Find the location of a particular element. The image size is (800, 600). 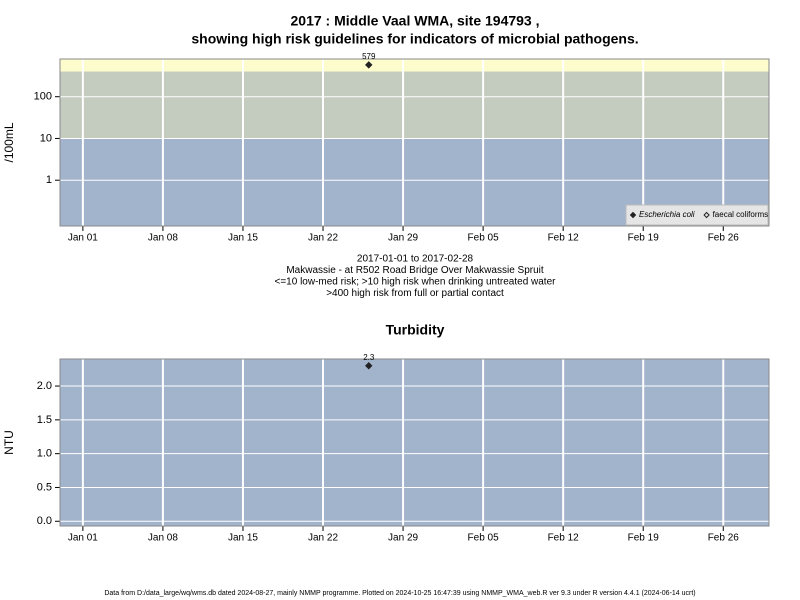

chart-title: Turbidity is located at coordinates (415, 330).